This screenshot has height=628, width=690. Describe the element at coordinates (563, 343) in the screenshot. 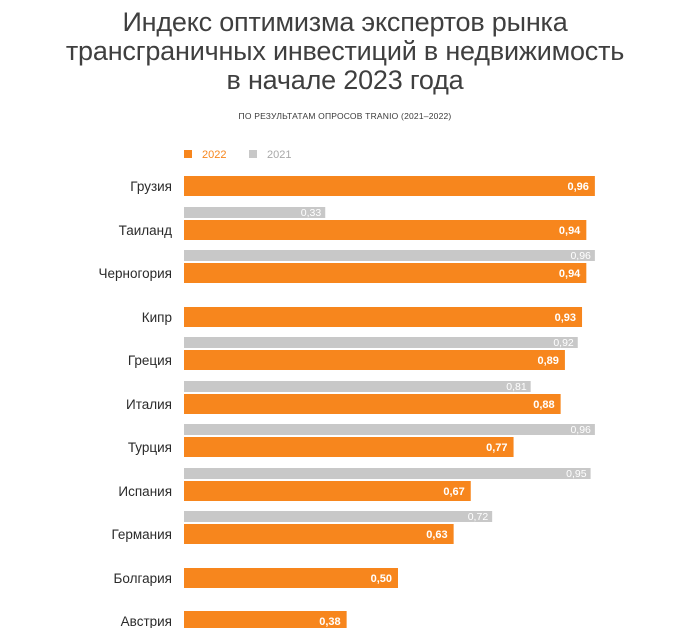

I see `data-label-2021: 0,92` at that location.